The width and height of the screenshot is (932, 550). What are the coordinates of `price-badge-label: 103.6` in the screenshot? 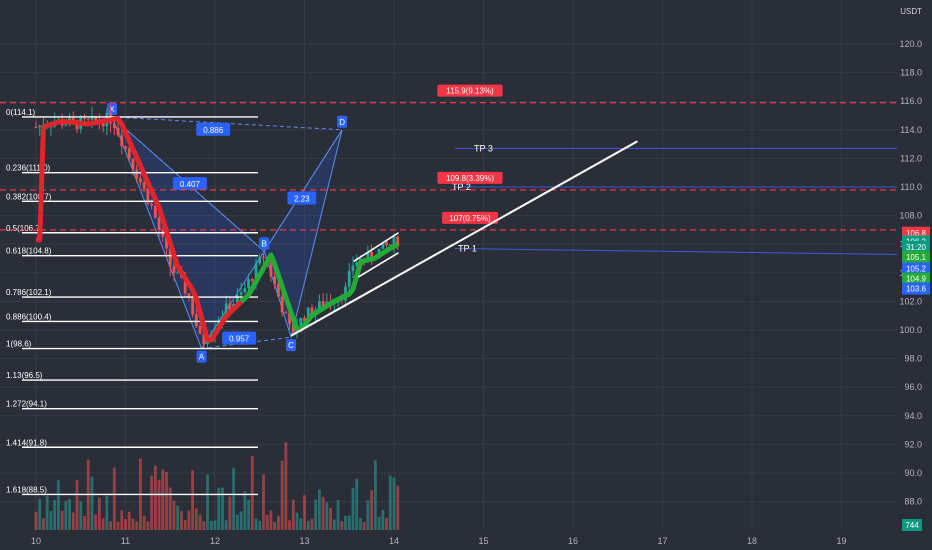 It's located at (916, 289).